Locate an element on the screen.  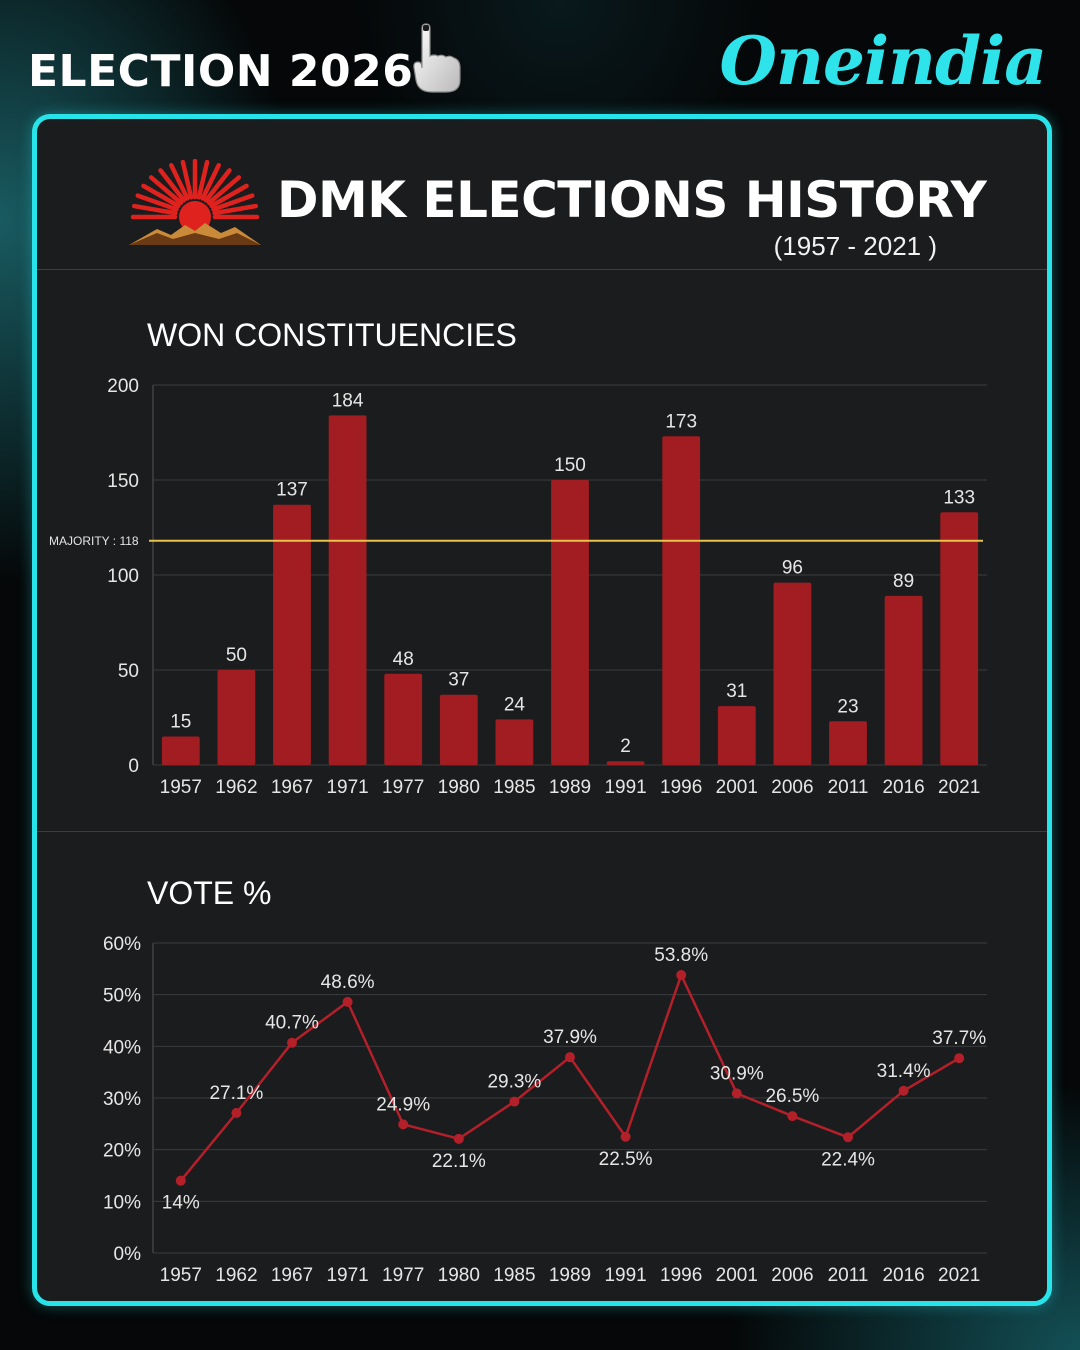
point-value-label: 29.3% is located at coordinates (514, 1082).